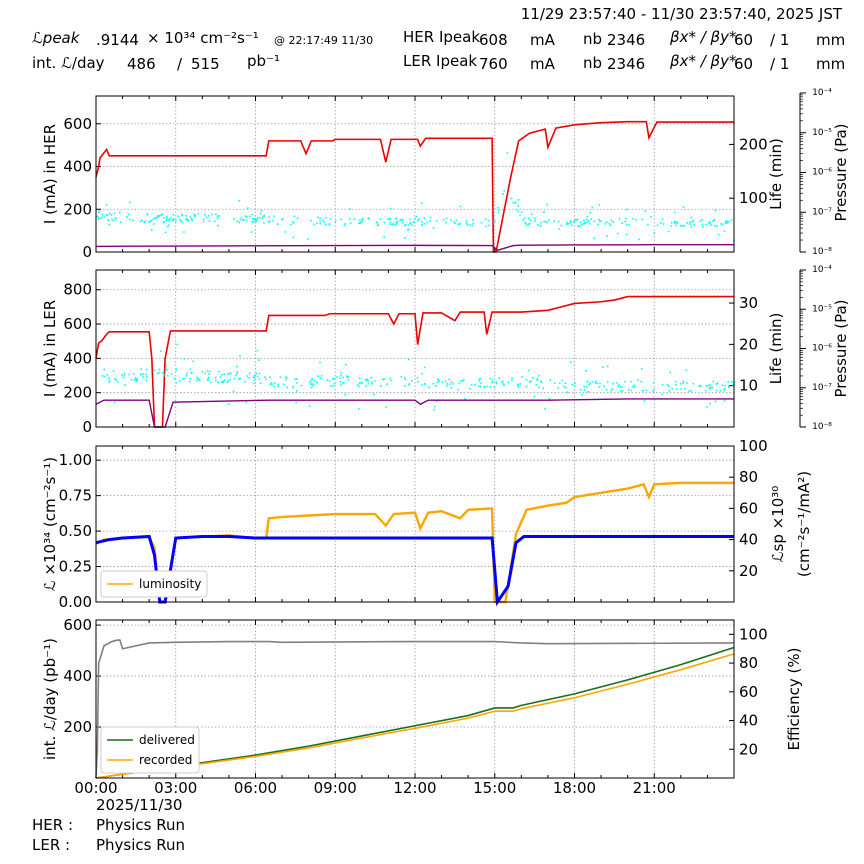  I want to click on efficiency-line, so click(415, 709).